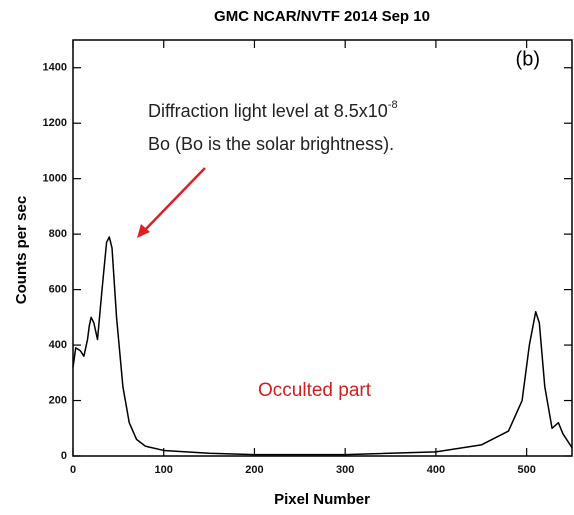  I want to click on y-tick-label: 1200, so click(55, 123).